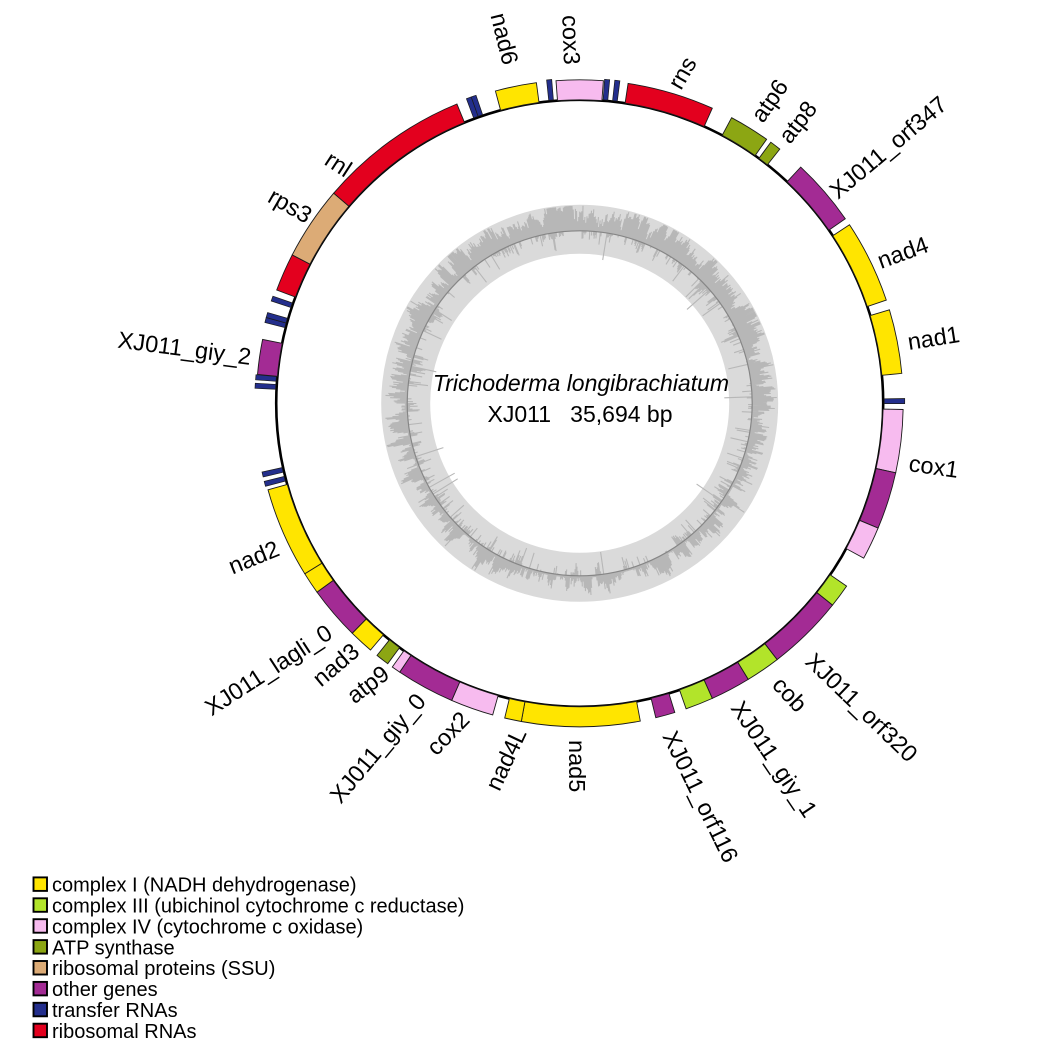 The width and height of the screenshot is (1062, 1062). Describe the element at coordinates (184, 348) in the screenshot. I see `svg-text: XJ011_giy_2` at that location.